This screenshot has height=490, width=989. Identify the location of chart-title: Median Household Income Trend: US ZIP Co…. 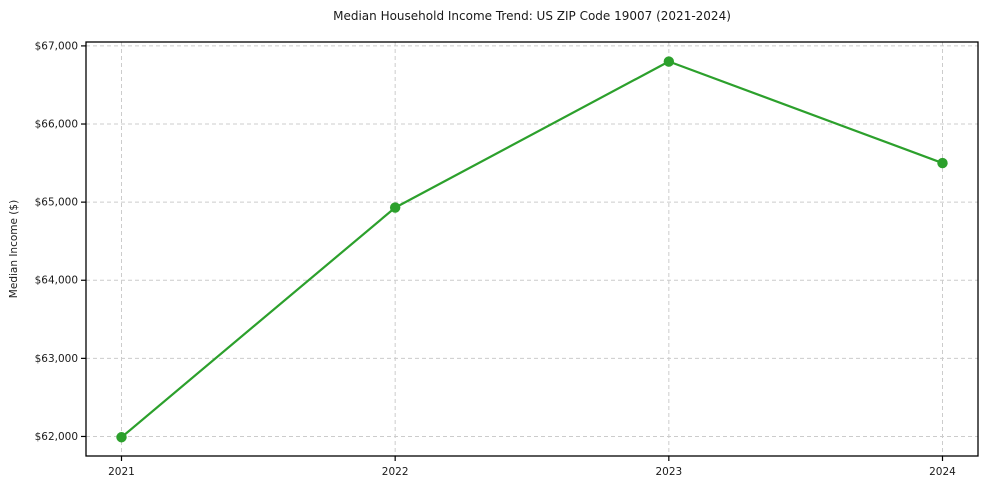
(532, 16).